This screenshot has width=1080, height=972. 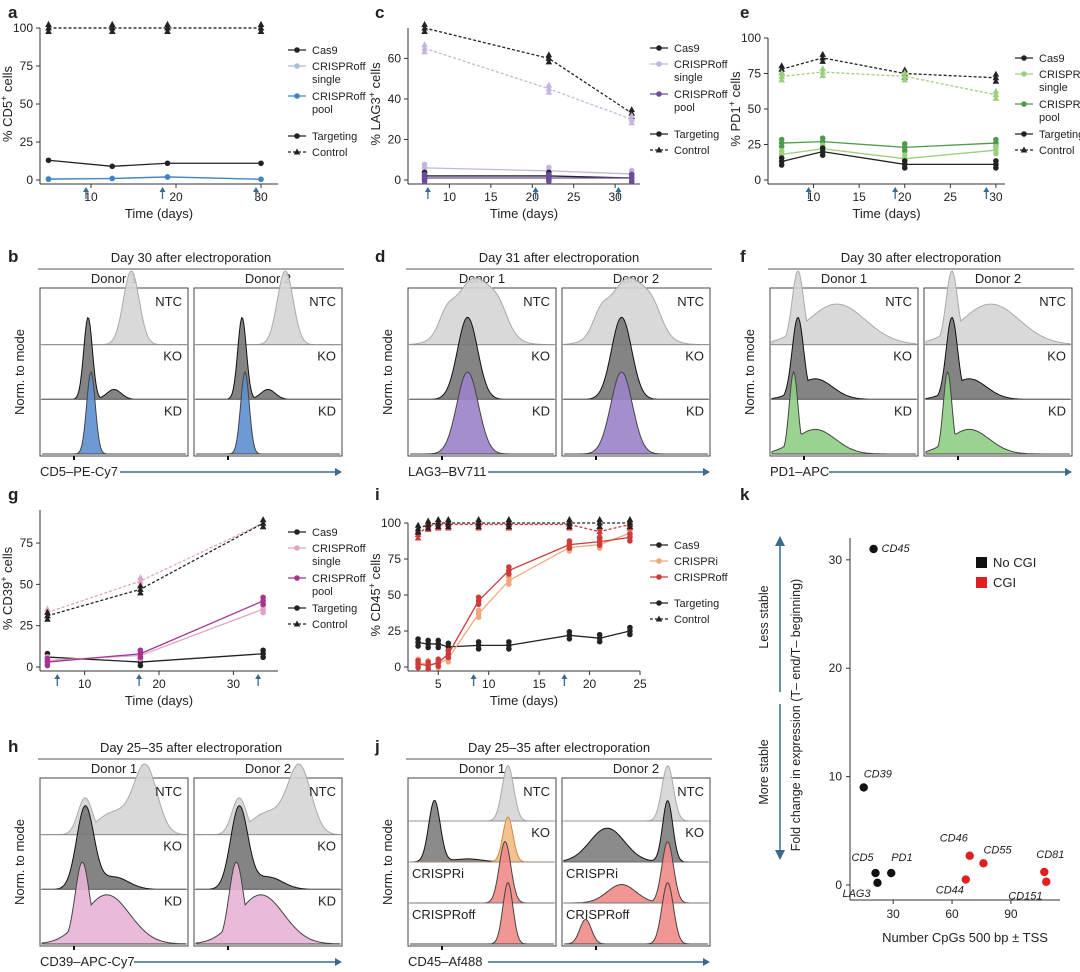 What do you see at coordinates (764, 771) in the screenshot?
I see `more-stable-label: More stable` at bounding box center [764, 771].